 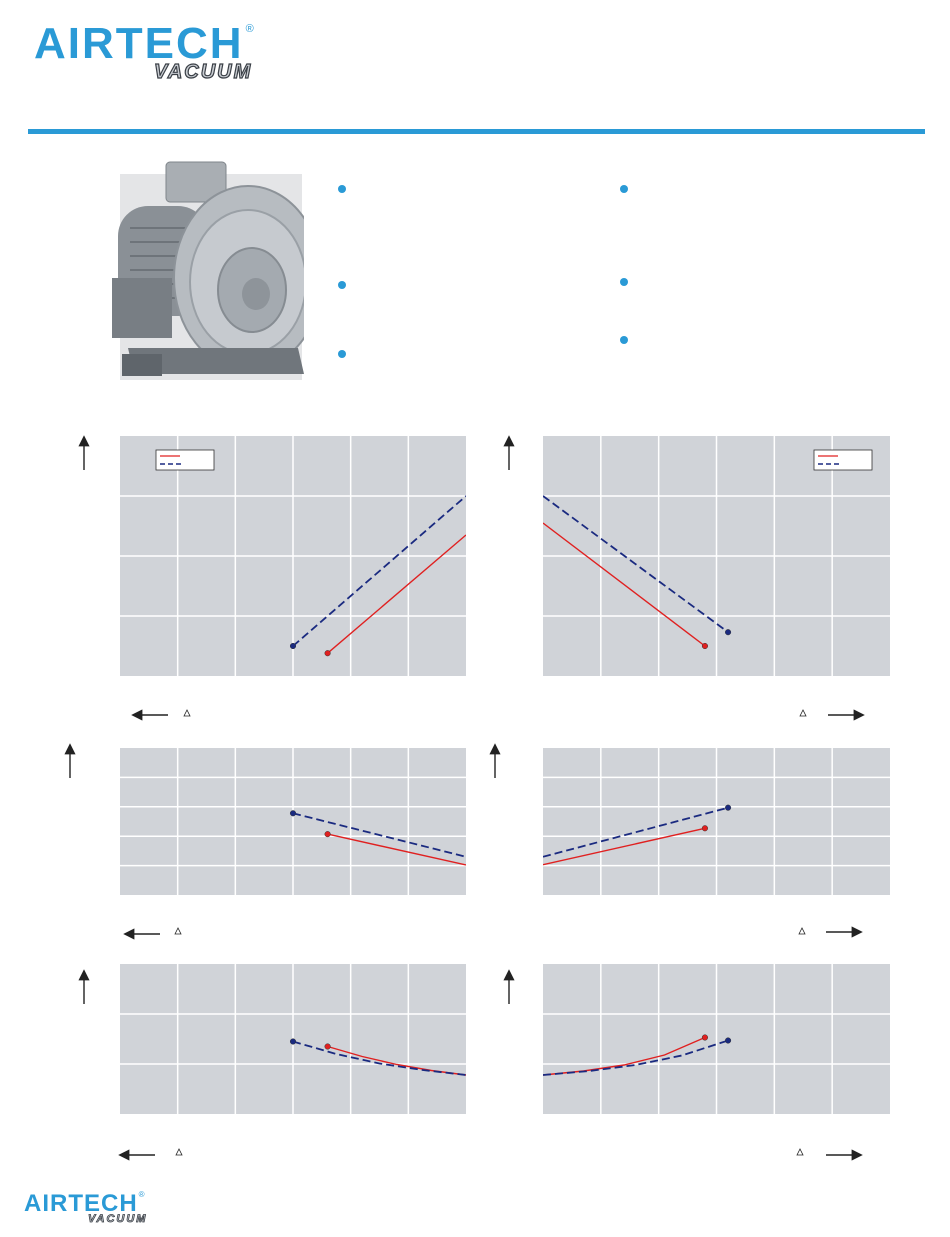 I want to click on chart-bottom-right, so click(x=716, y=1039).